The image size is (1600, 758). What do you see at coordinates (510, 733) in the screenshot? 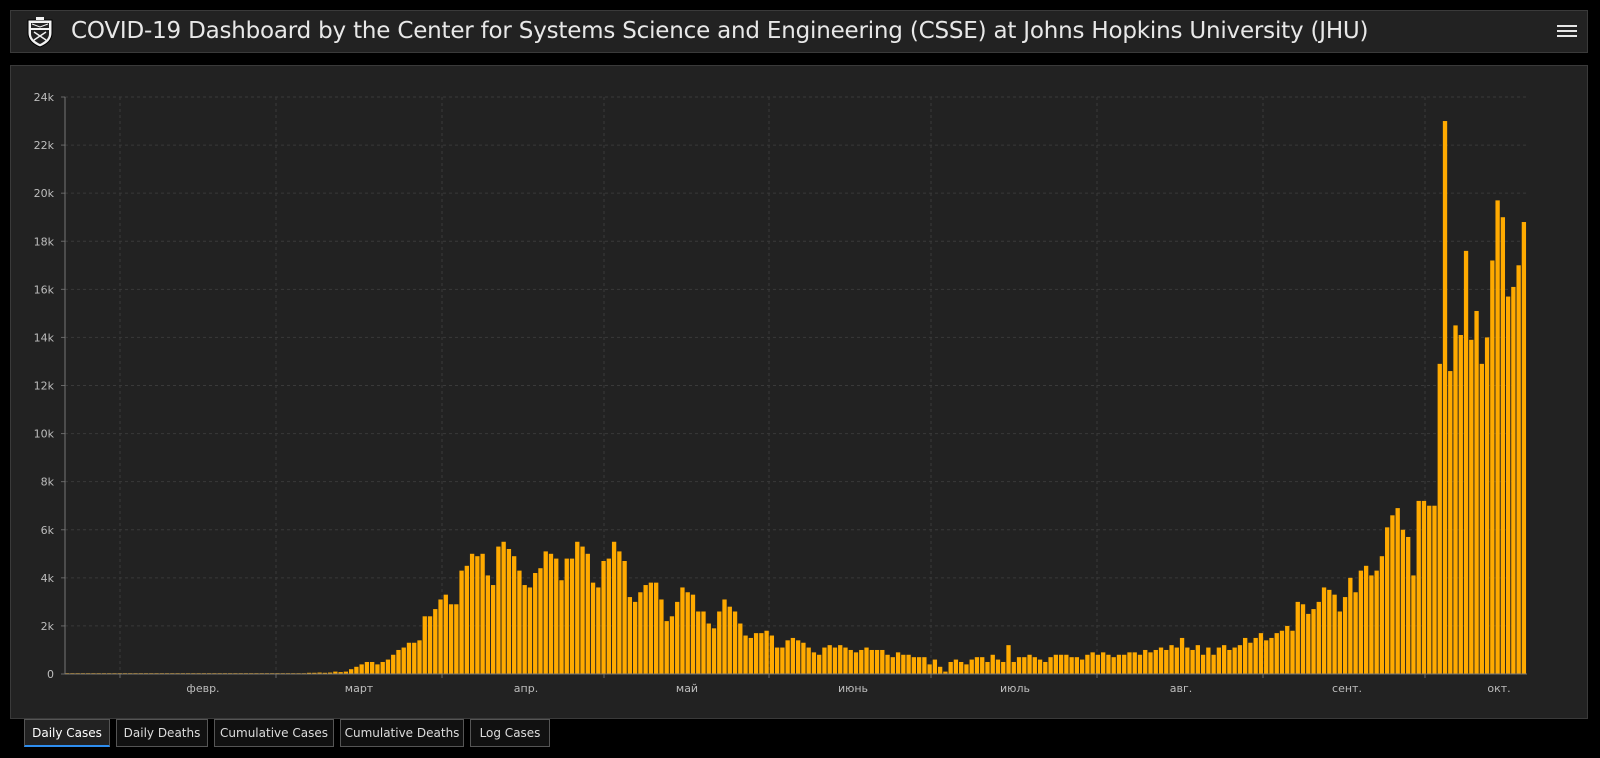
I see `tab-log-cases: Log Cases` at bounding box center [510, 733].